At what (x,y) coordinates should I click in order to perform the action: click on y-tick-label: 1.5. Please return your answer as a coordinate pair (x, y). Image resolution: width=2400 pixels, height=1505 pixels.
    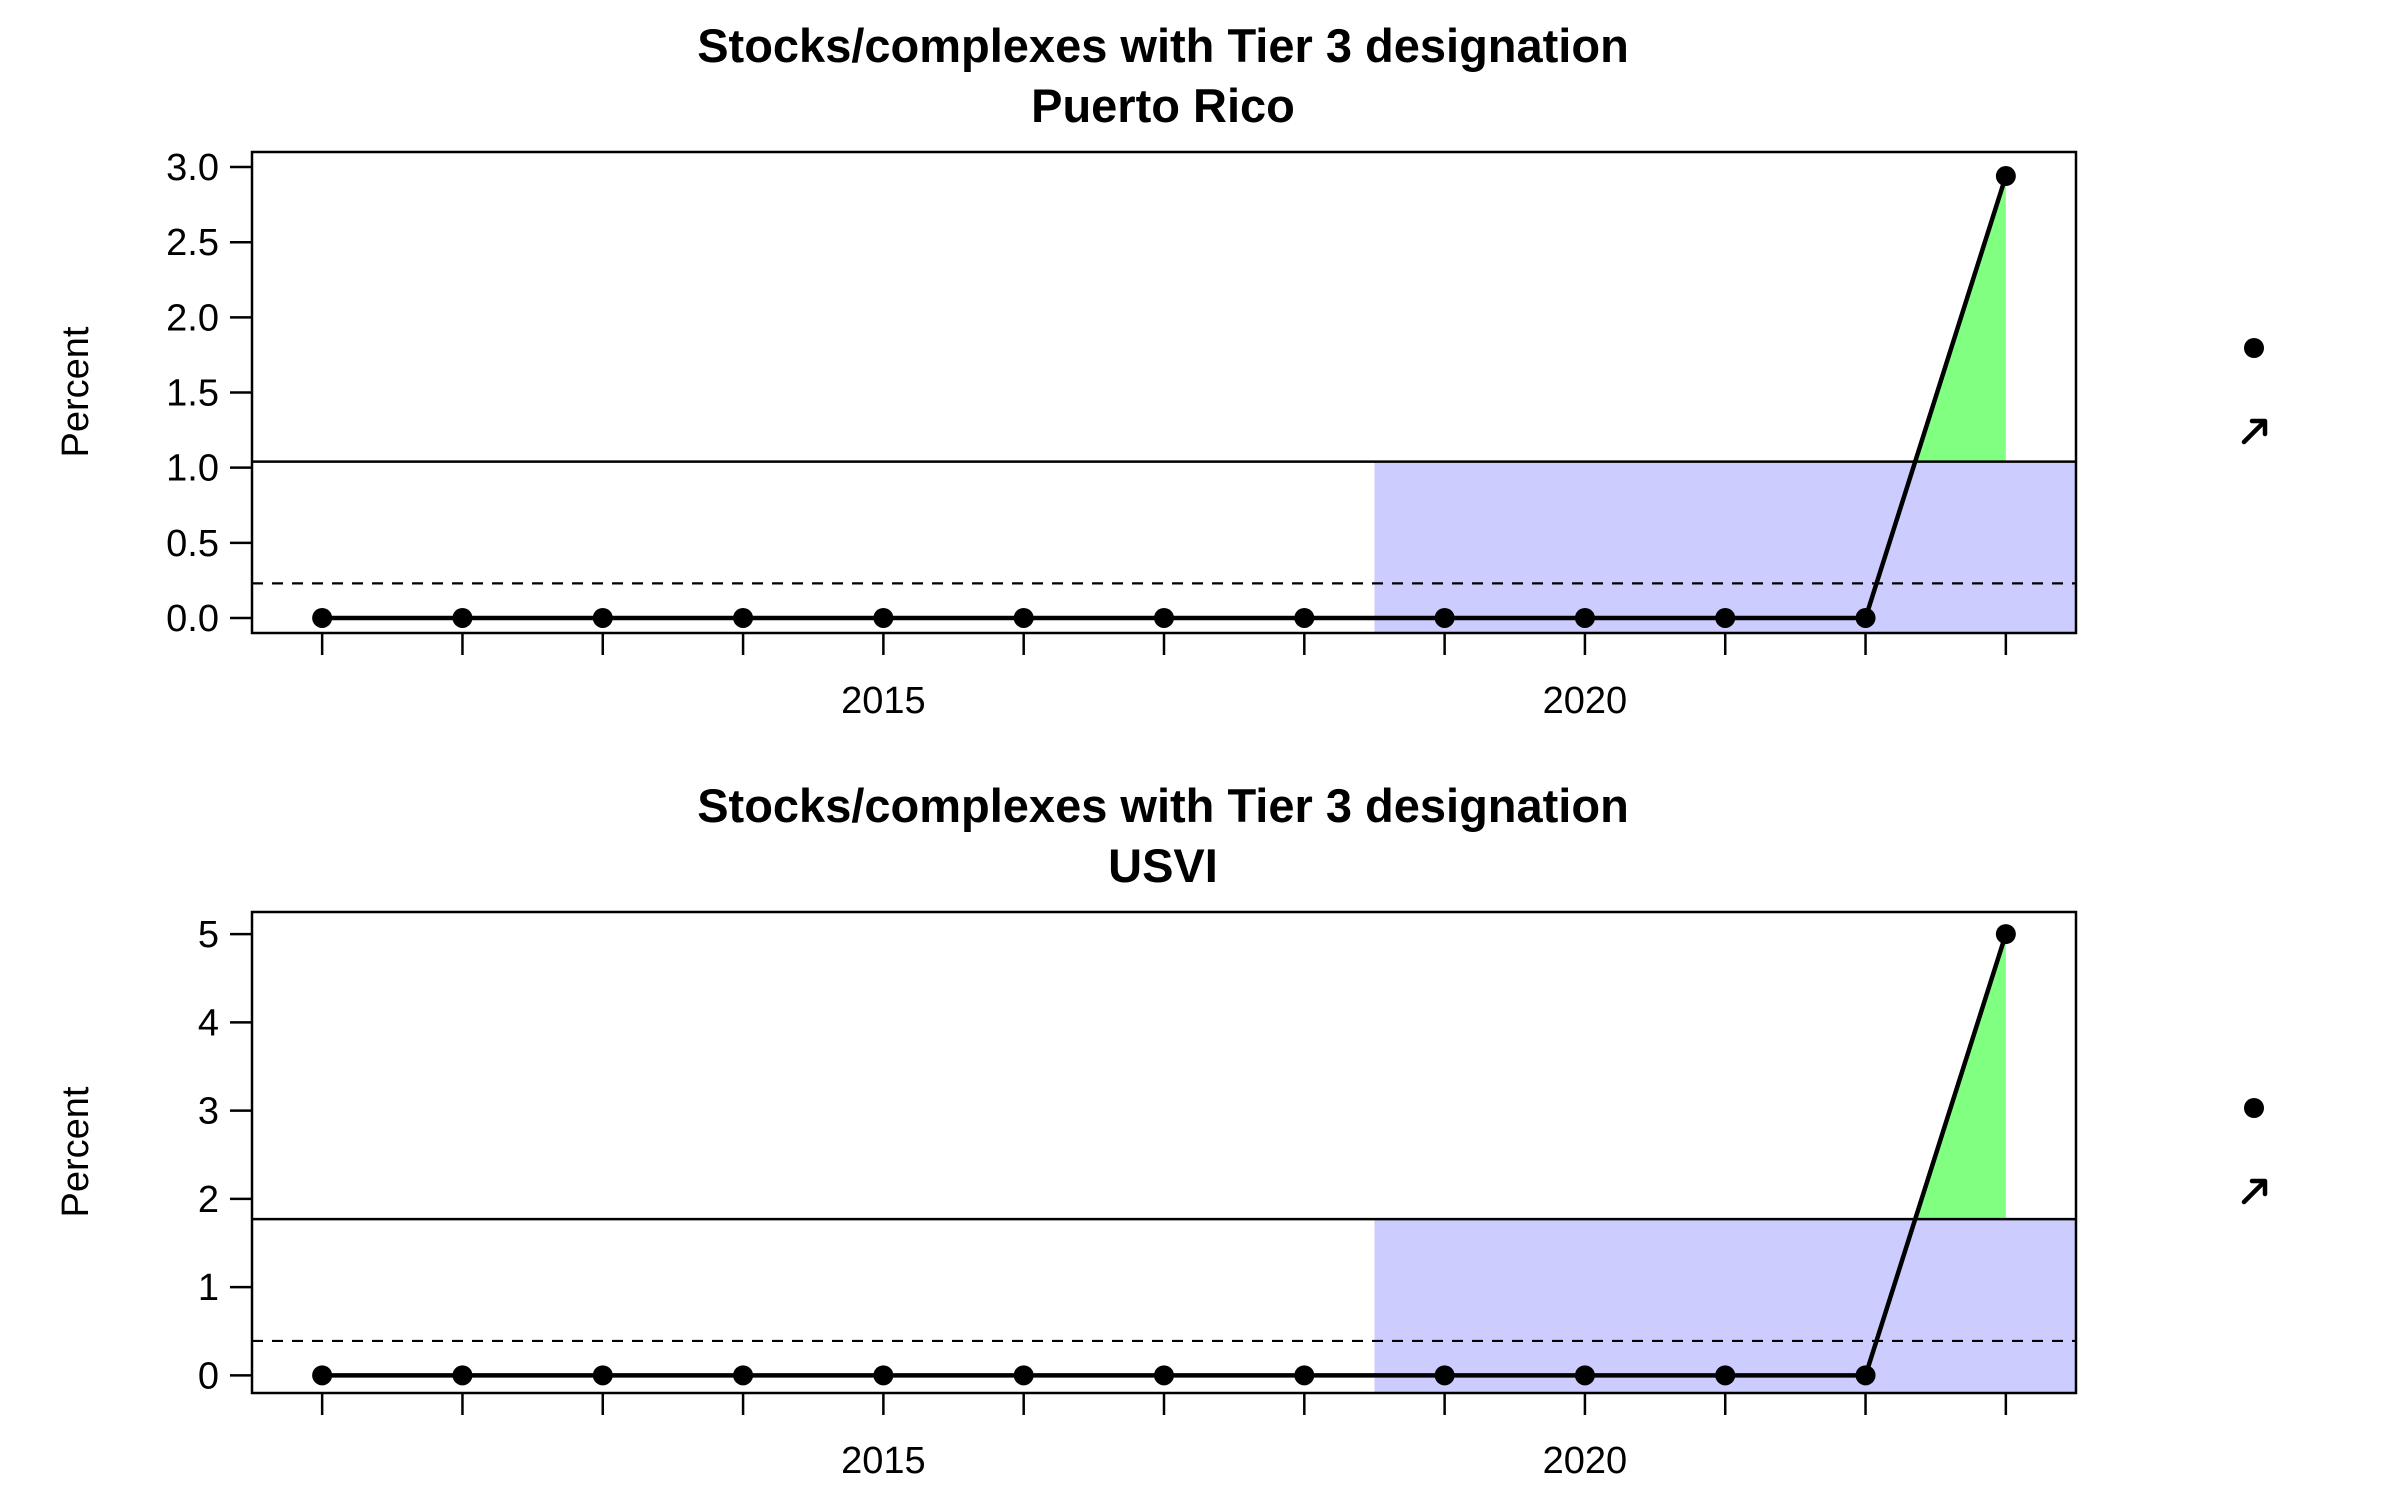
    Looking at the image, I should click on (192, 394).